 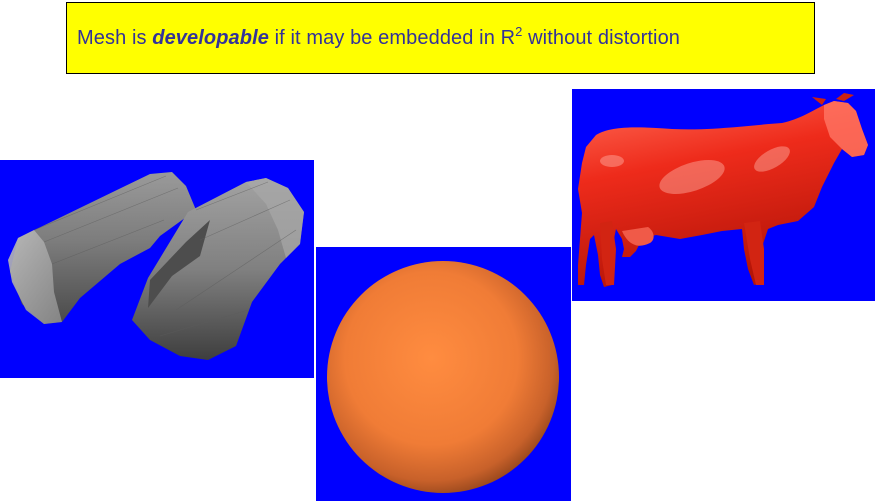 What do you see at coordinates (210, 37) in the screenshot?
I see `definition-term: developable` at bounding box center [210, 37].